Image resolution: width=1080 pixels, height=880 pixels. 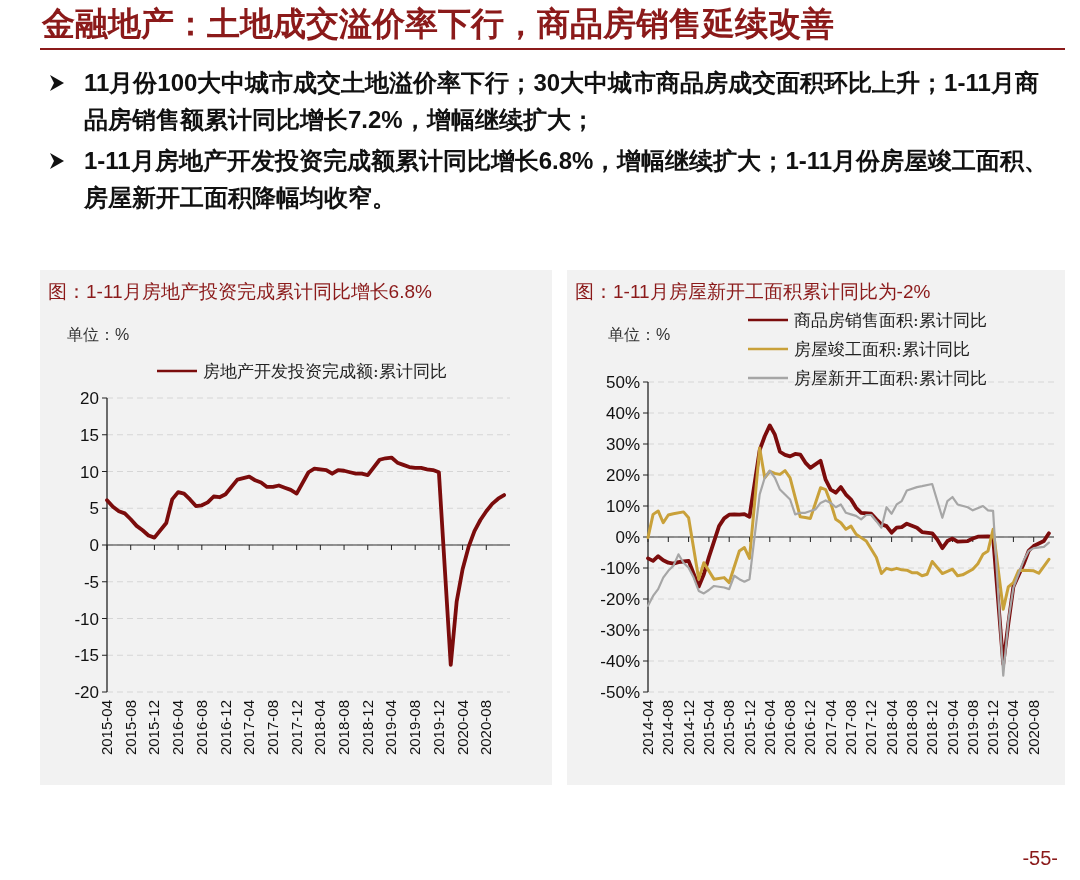 I want to click on chart-title: 图：1-11月房屋新开工面积累计同比为-2%, so click(x=753, y=291).